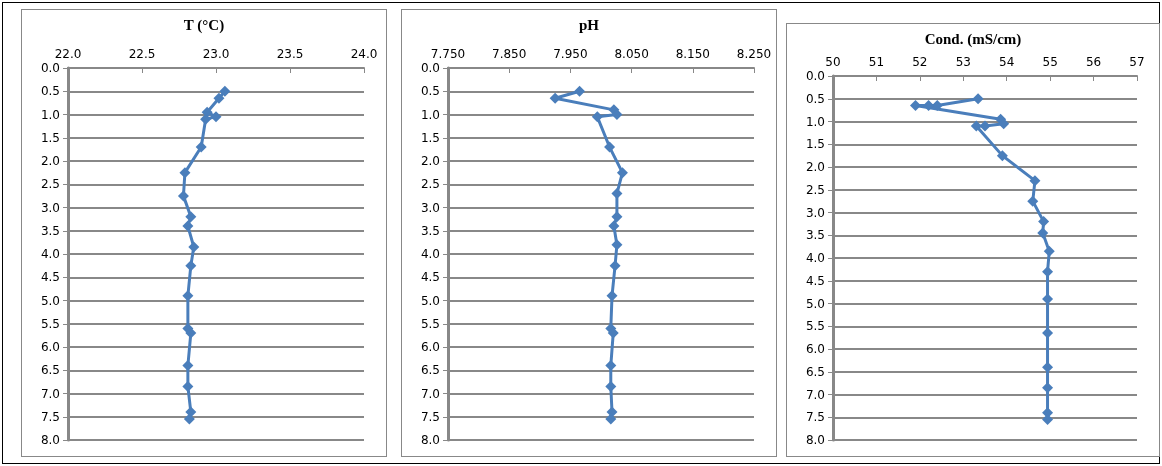 Image resolution: width=1162 pixels, height=466 pixels. What do you see at coordinates (204, 25) in the screenshot?
I see `chart-title: T (°C)` at bounding box center [204, 25].